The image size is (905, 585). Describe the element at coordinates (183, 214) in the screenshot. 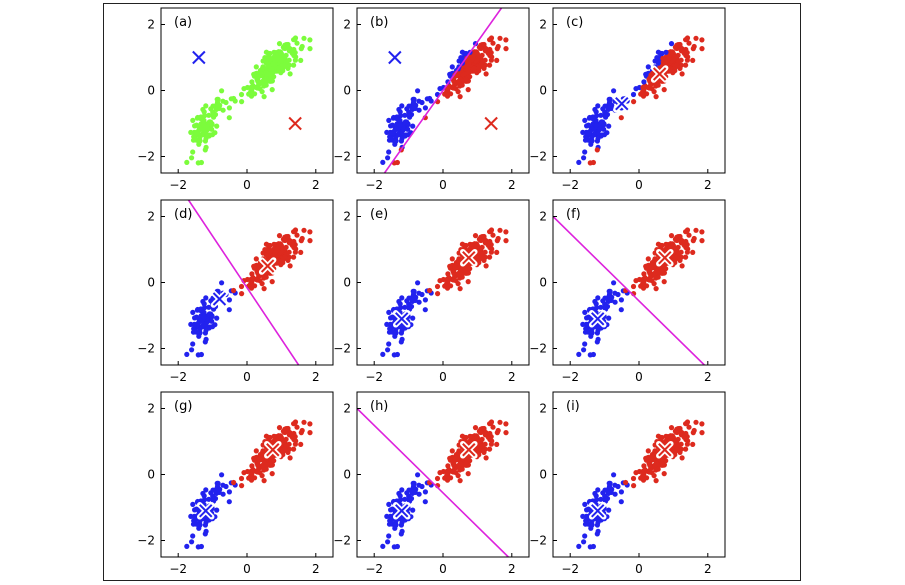

I see `panel-label: (d)` at that location.